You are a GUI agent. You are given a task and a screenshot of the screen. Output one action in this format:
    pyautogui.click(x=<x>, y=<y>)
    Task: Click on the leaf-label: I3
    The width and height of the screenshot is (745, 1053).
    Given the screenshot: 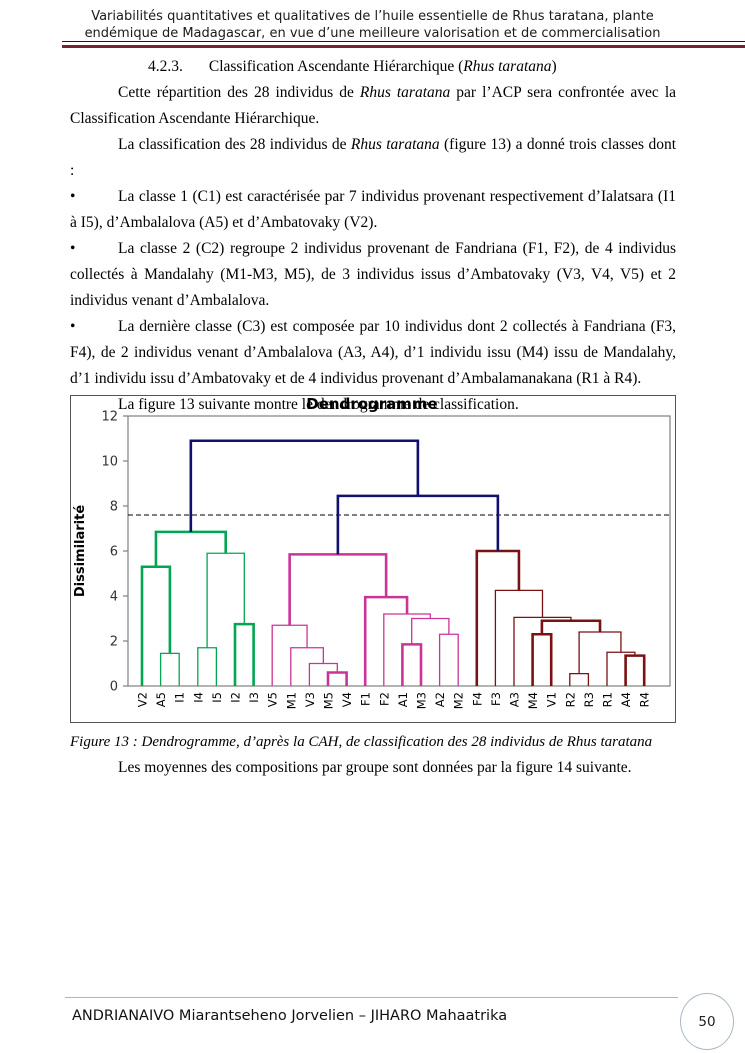 What is the action you would take?
    pyautogui.click(x=254, y=697)
    